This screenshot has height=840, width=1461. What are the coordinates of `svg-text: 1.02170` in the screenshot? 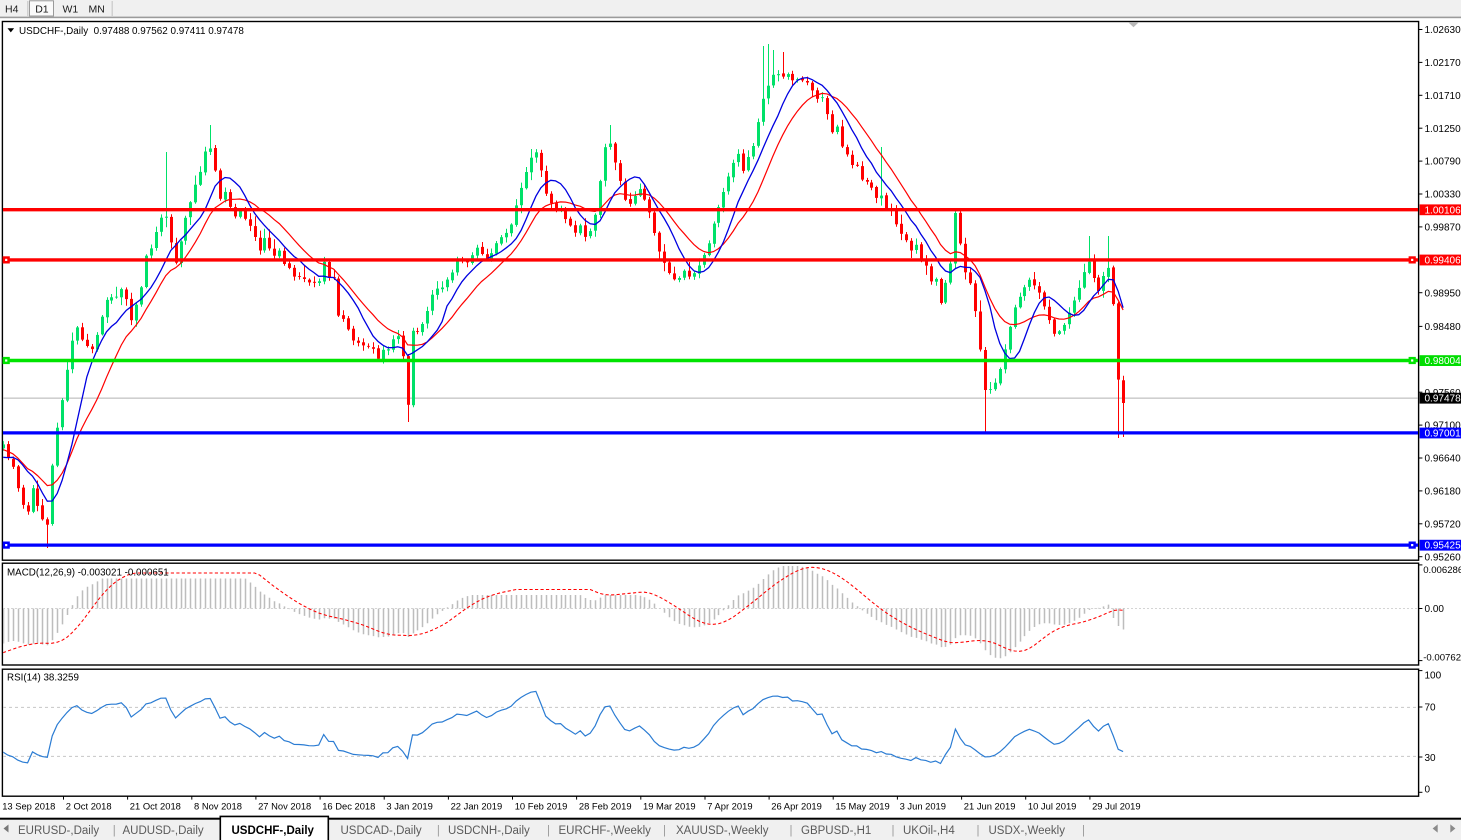 It's located at (1443, 63).